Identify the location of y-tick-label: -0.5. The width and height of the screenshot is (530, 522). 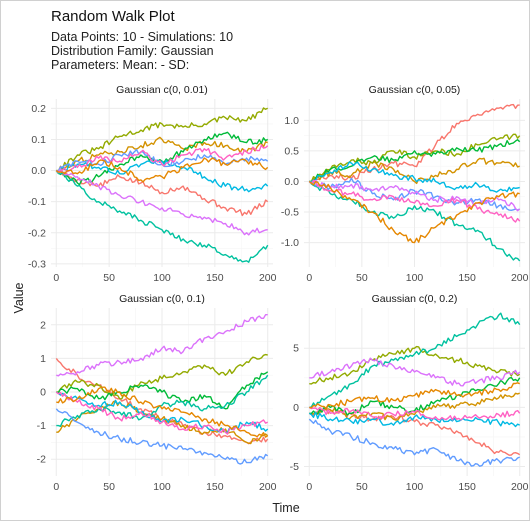
(290, 213).